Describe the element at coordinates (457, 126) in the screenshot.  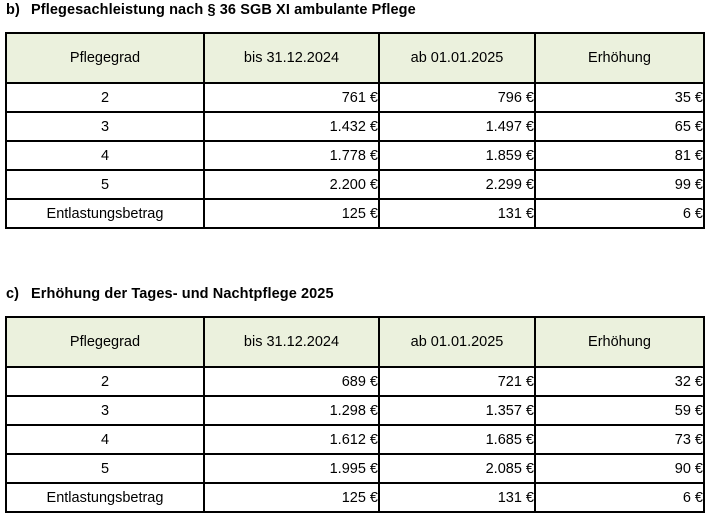
I see `amount-ab-2025-cell: 1.497 €` at that location.